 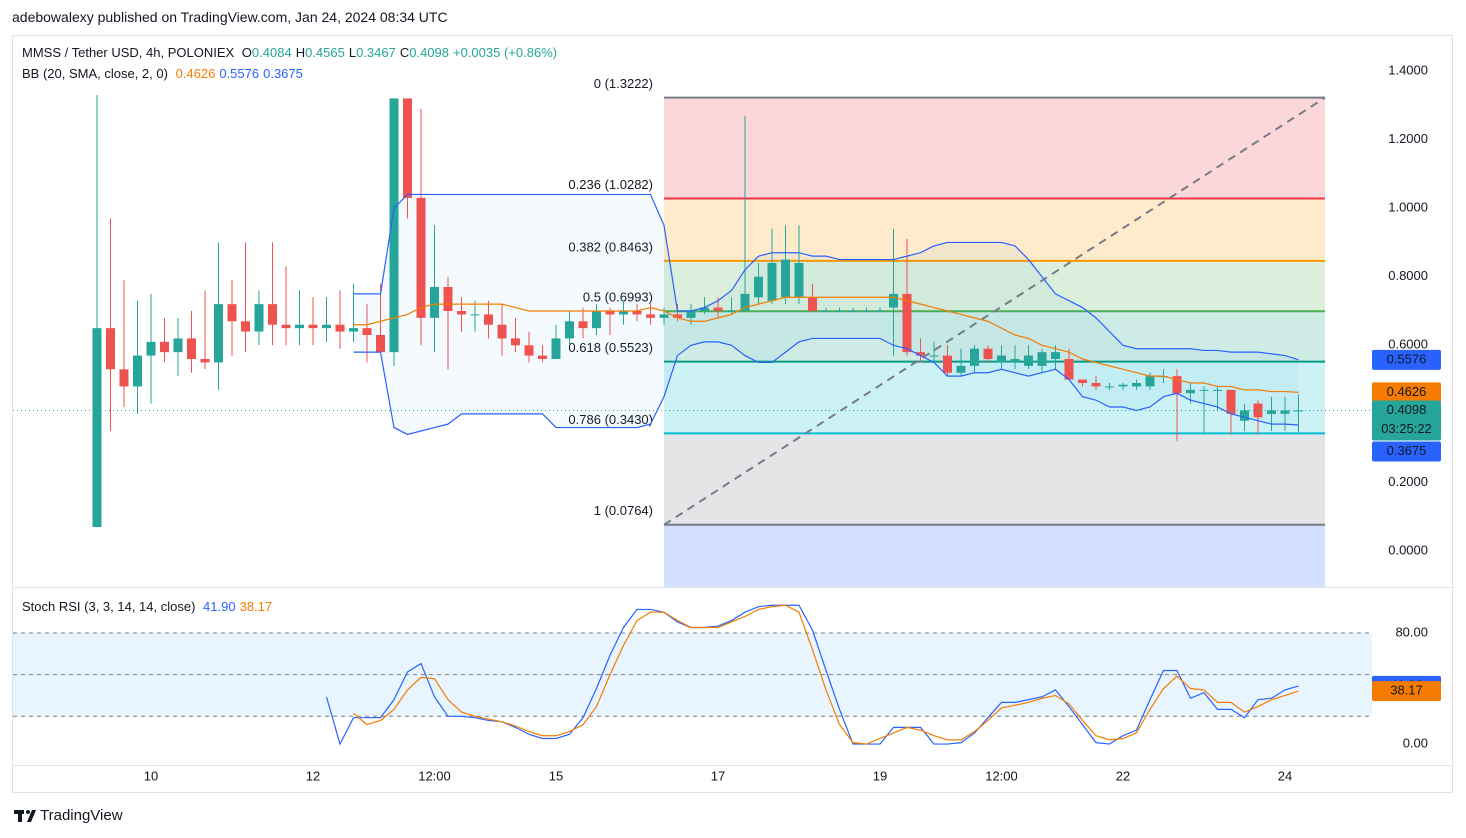 I want to click on indicator-title: Stoch RSI (3, 3, 14, 14, close), so click(x=109, y=606).